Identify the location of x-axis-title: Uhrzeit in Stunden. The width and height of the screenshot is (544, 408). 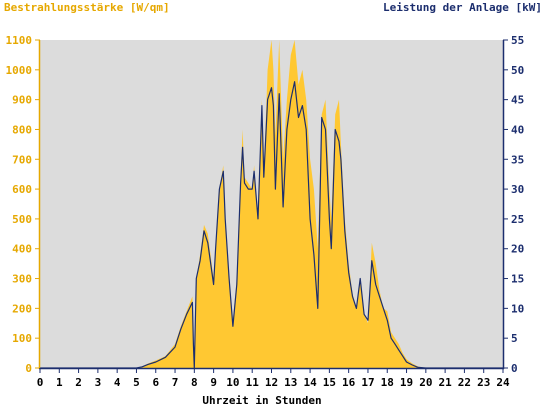
(261, 400).